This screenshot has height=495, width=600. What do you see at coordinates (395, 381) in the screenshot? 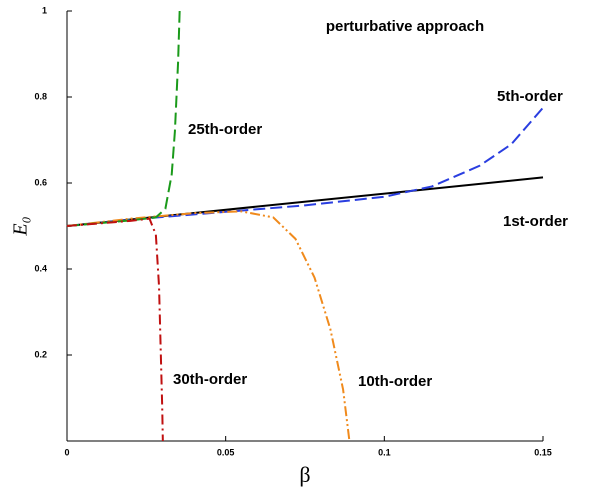
I see `series-label: 10th-order` at bounding box center [395, 381].